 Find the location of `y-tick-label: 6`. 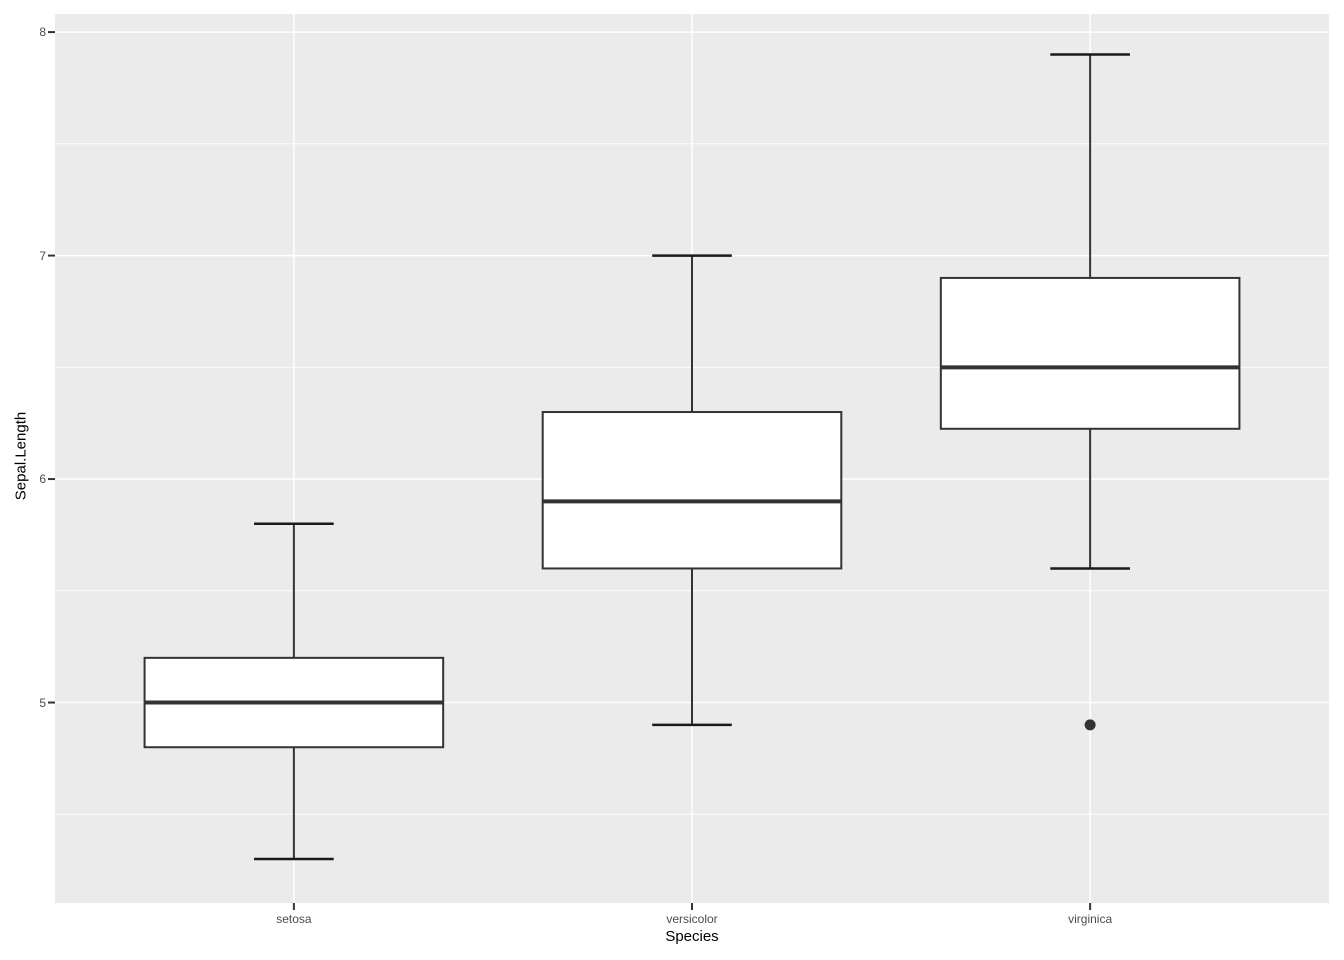

y-tick-label: 6 is located at coordinates (42, 479).